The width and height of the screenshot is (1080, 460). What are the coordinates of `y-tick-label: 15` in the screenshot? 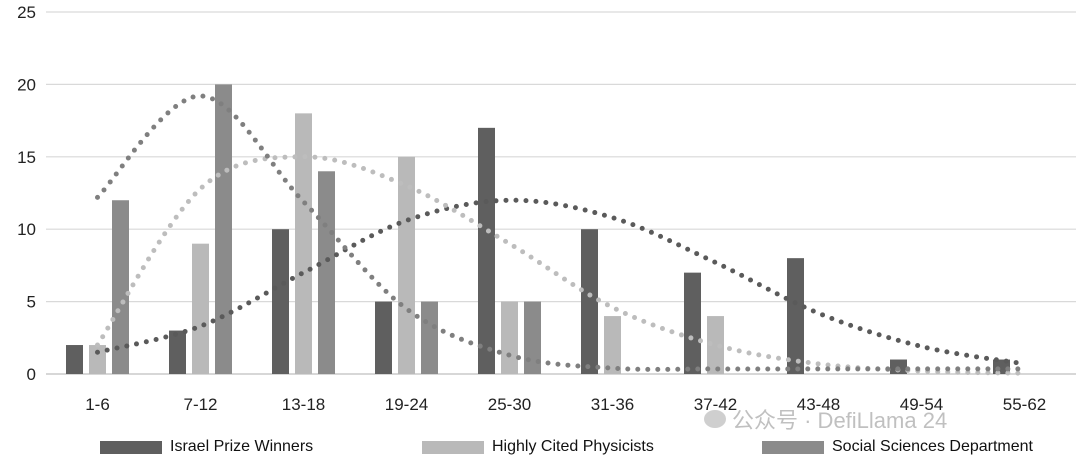 It's located at (26, 157).